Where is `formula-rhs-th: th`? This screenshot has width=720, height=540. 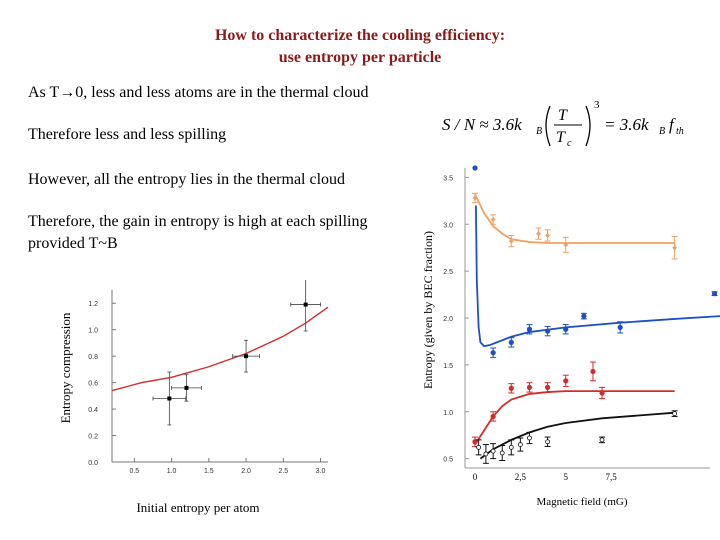 formula-rhs-th: th is located at coordinates (680, 131).